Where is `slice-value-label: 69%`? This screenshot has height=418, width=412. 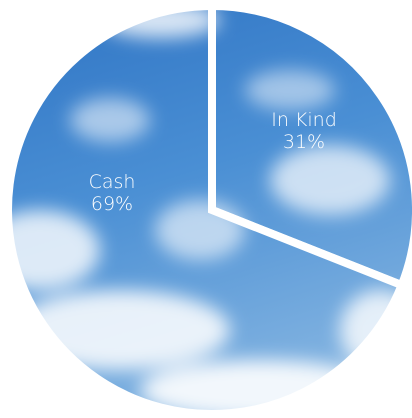 slice-value-label: 69% is located at coordinates (112, 204).